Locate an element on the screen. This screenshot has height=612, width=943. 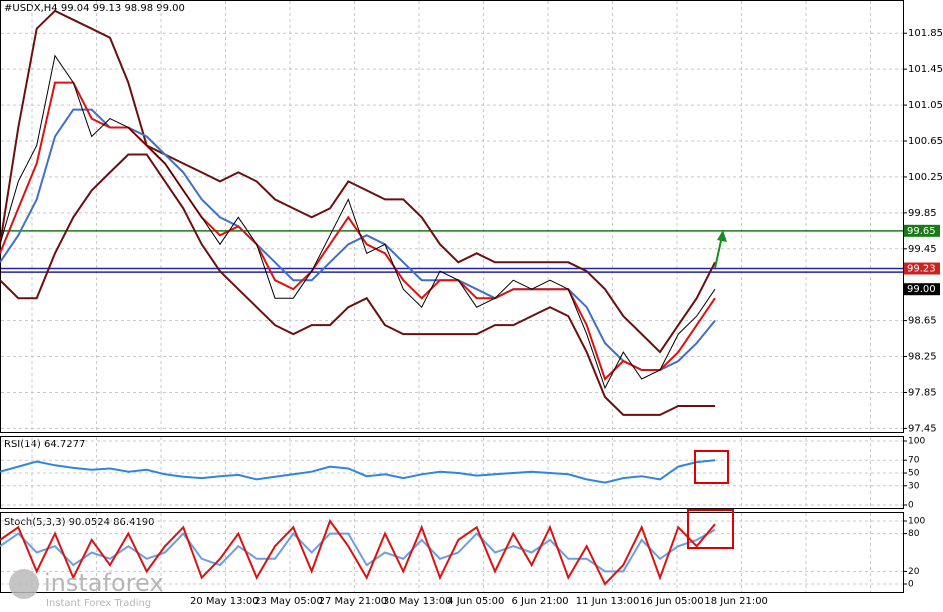
y-tick-label: 99.85 is located at coordinates (922, 213).